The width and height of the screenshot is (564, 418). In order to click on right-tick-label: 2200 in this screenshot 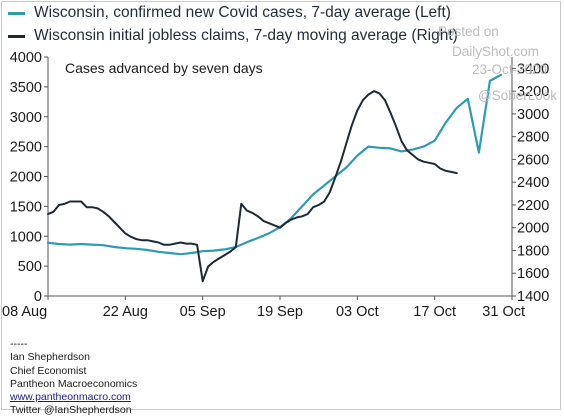, I will do `click(533, 206)`.